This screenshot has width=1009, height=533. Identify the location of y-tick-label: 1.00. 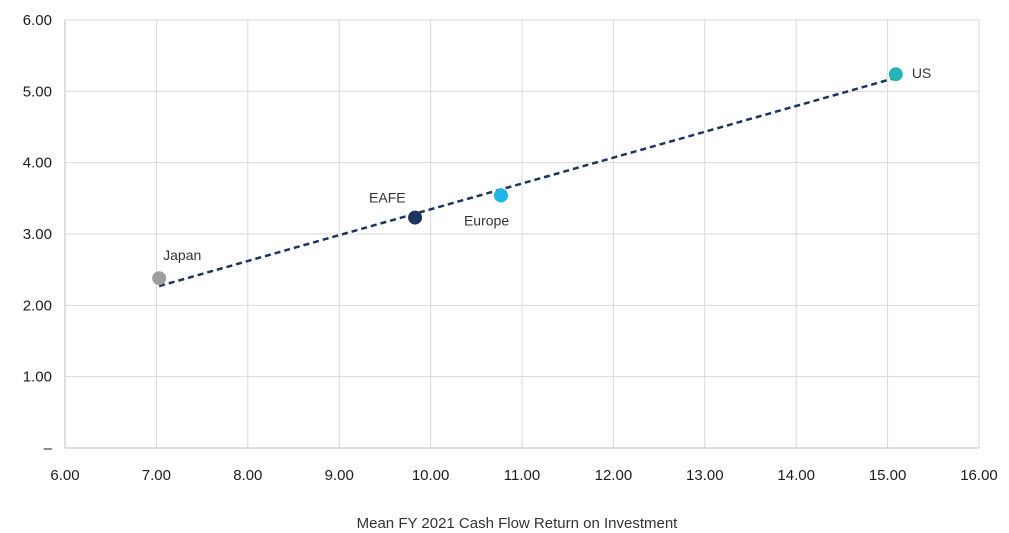
(37, 377).